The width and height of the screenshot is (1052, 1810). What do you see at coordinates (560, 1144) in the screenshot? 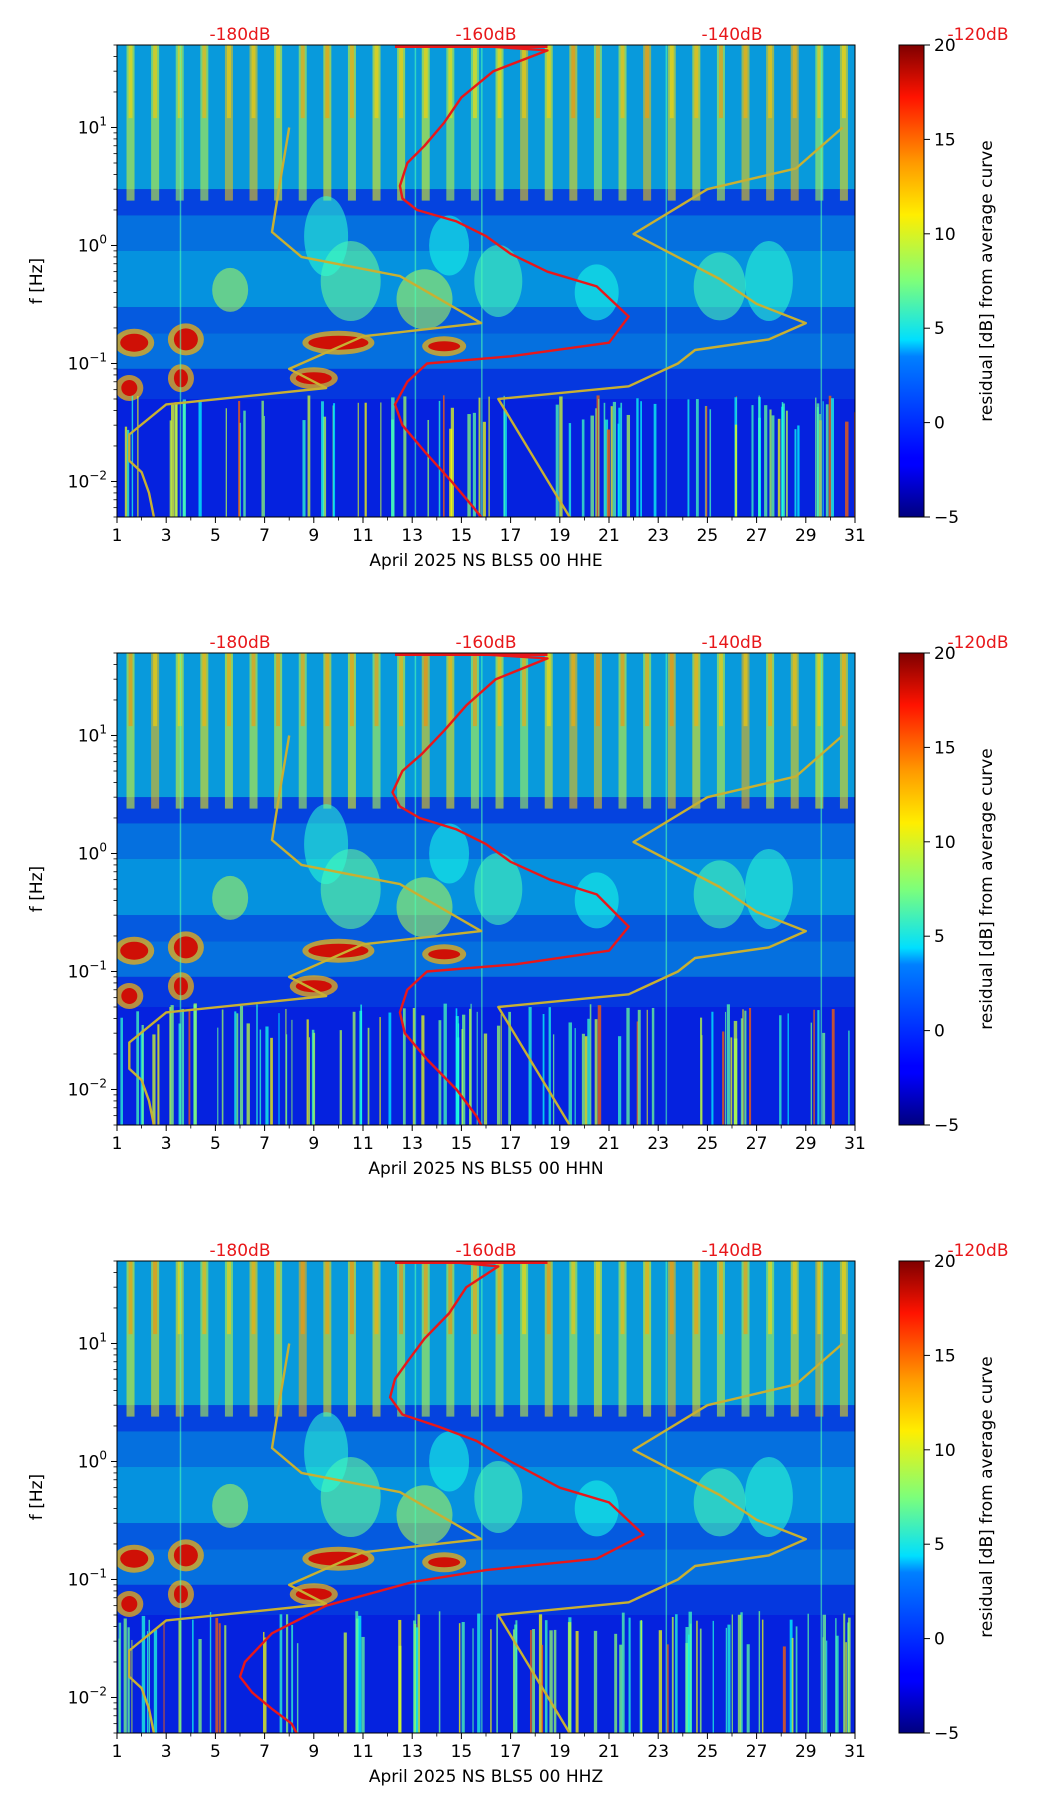
I see `x-tick-label: 19` at bounding box center [560, 1144].